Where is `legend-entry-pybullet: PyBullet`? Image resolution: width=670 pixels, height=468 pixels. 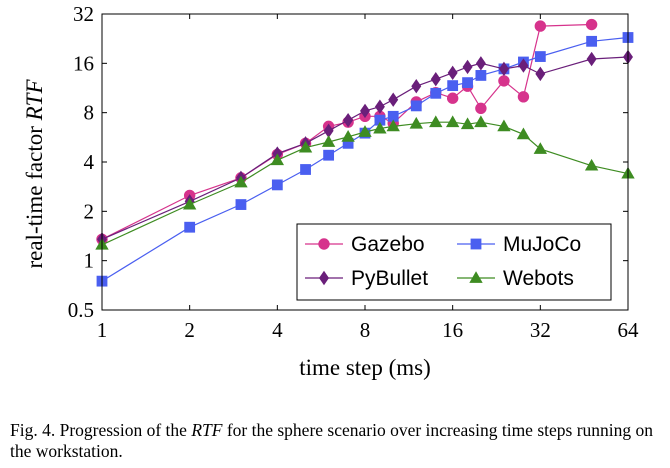
legend-entry-pybullet: PyBullet is located at coordinates (366, 278).